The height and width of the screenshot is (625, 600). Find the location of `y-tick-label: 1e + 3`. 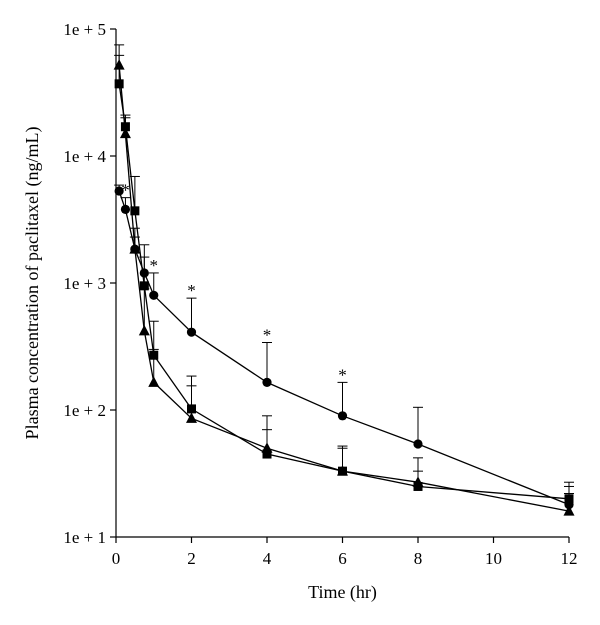

y-tick-label: 1e + 3 is located at coordinates (84, 283).